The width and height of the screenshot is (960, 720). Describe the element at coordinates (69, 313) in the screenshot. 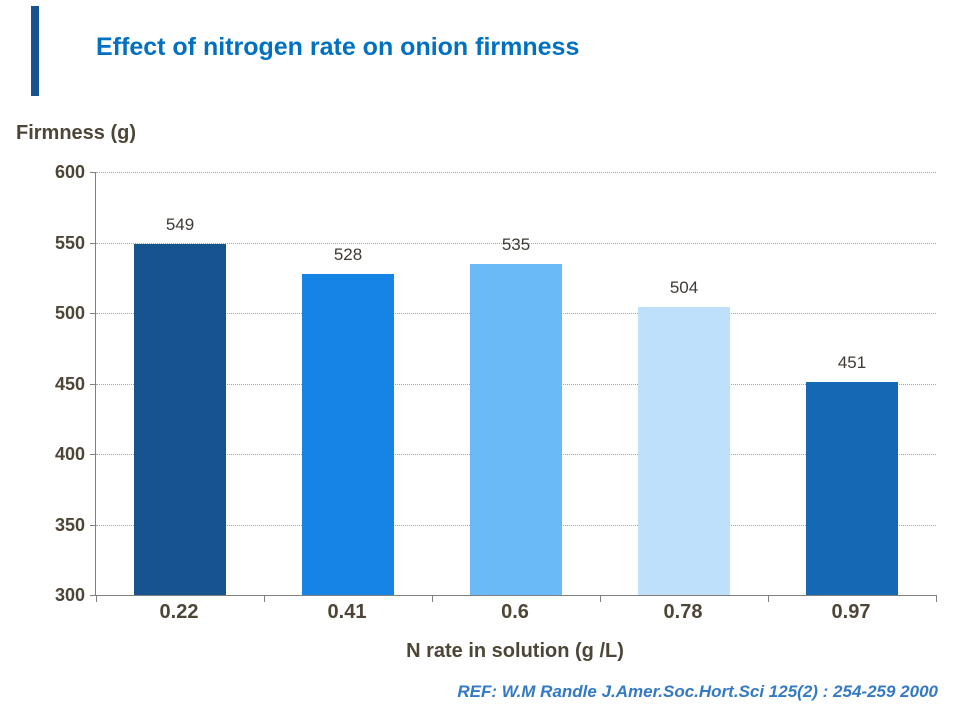

I see `y-tick-label: 500` at that location.